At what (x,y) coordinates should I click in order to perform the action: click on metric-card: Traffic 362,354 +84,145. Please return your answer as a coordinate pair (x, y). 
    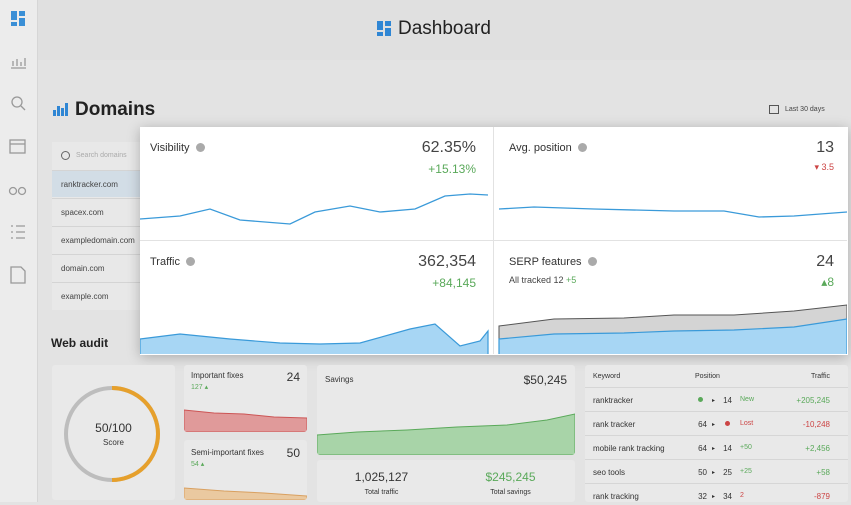
    Looking at the image, I should click on (317, 297).